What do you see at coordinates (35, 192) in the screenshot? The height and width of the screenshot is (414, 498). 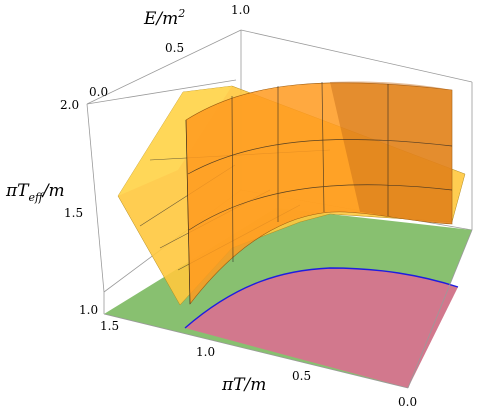 I see `z-axis-title: πTeff/m` at bounding box center [35, 192].